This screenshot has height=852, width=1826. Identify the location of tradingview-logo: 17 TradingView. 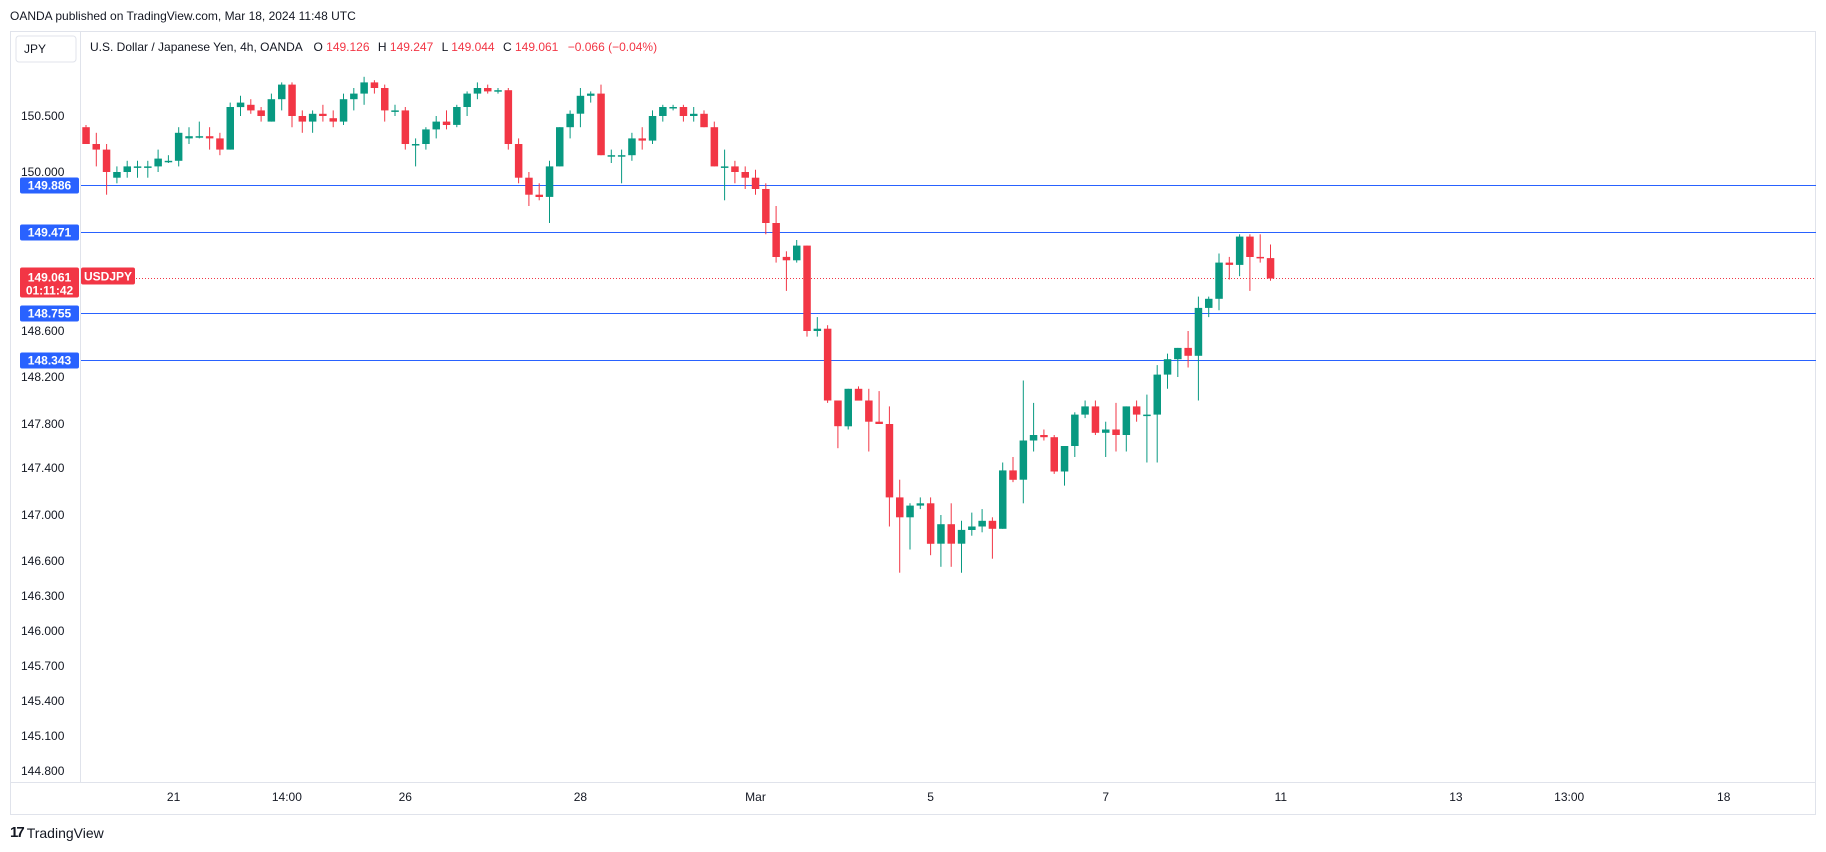
(57, 832).